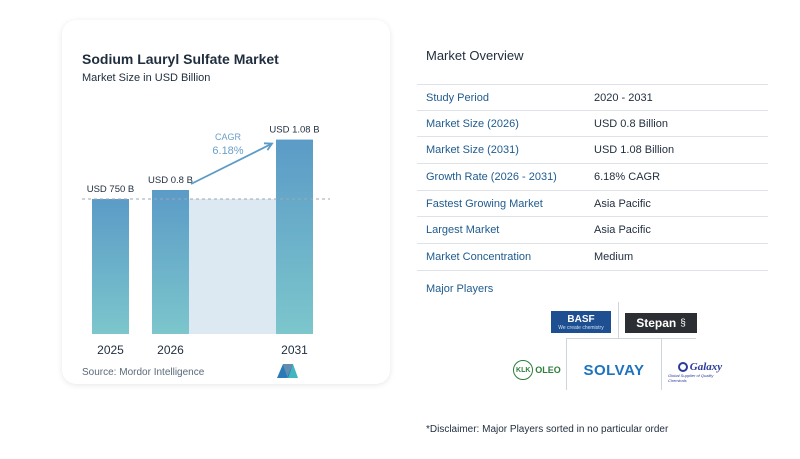 Image resolution: width=800 pixels, height=459 pixels. I want to click on table-row: Market Size (2026) USD 0.8 Billion, so click(592, 124).